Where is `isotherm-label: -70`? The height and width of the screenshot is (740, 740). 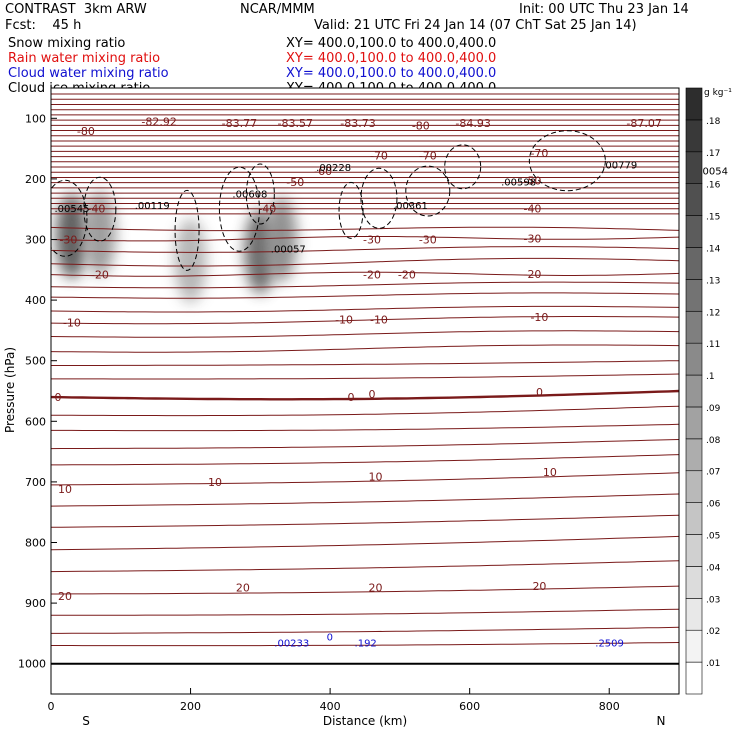
isotherm-label: -70 is located at coordinates (428, 155).